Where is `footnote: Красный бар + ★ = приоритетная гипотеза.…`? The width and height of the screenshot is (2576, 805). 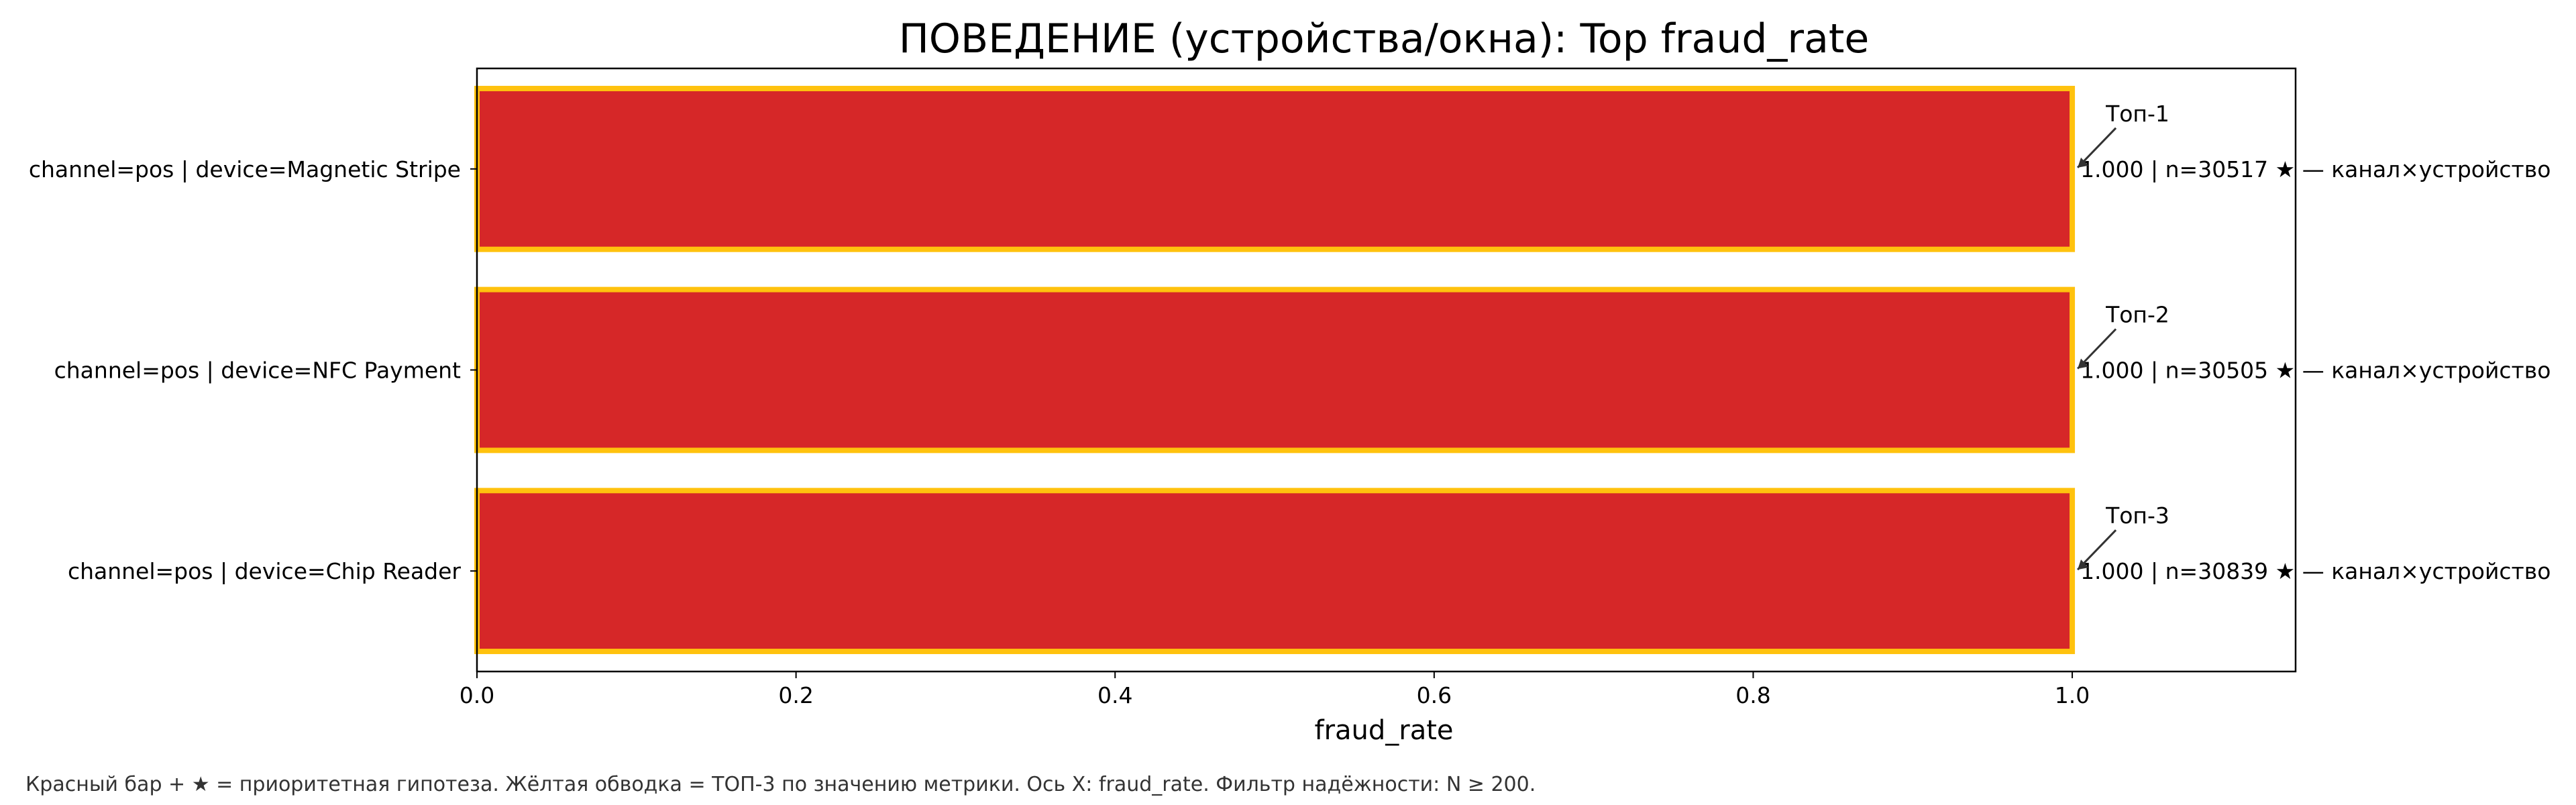 footnote: Красный бар + ★ = приоритетная гипотеза.… is located at coordinates (780, 784).